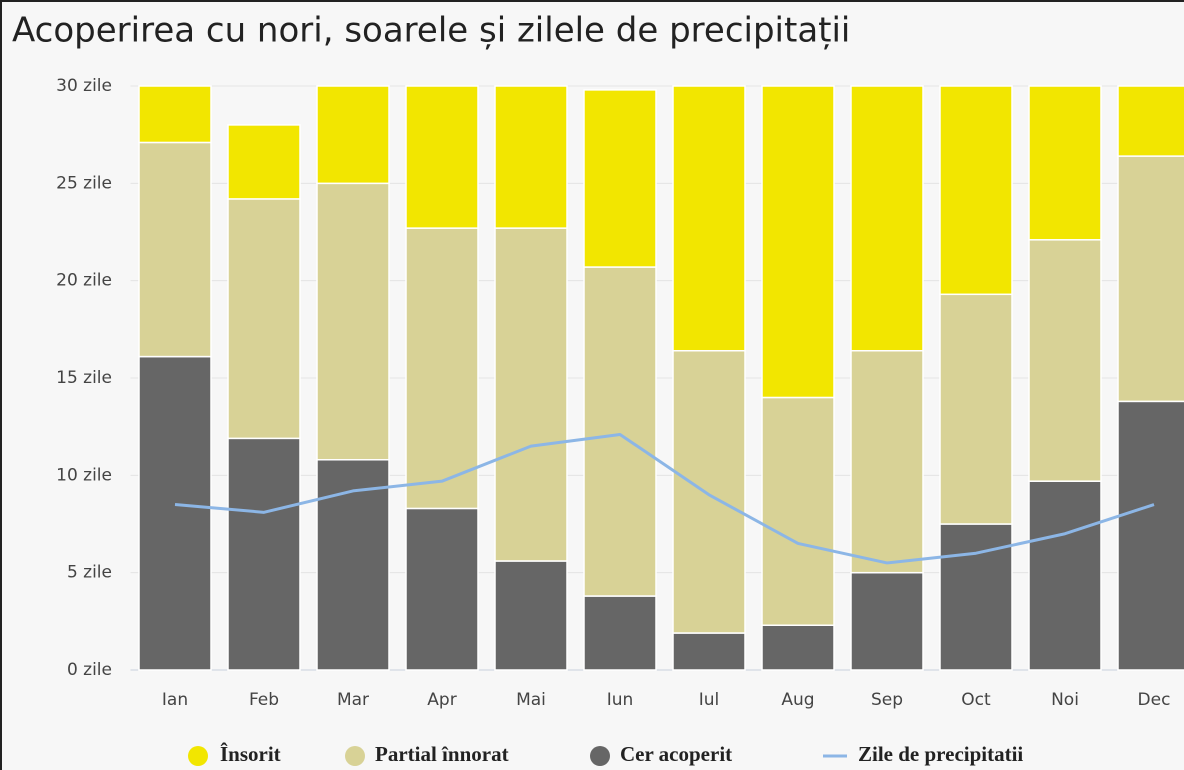  I want to click on legend-label: Cer acoperit, so click(676, 754).